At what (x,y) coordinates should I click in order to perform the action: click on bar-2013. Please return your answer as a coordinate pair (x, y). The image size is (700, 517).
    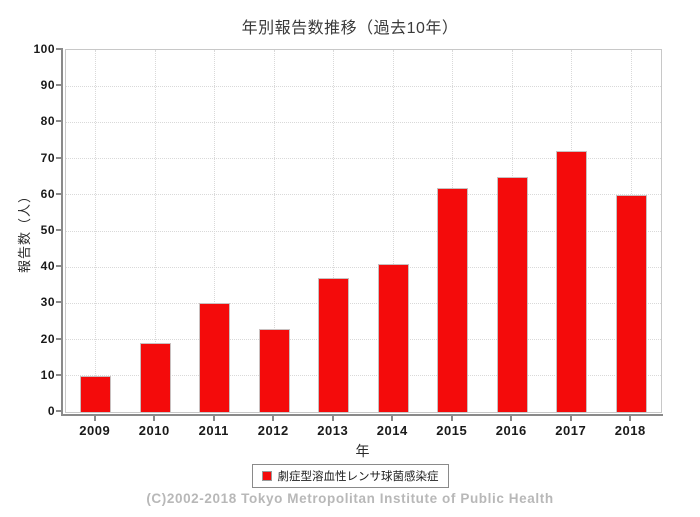
    Looking at the image, I should click on (334, 345).